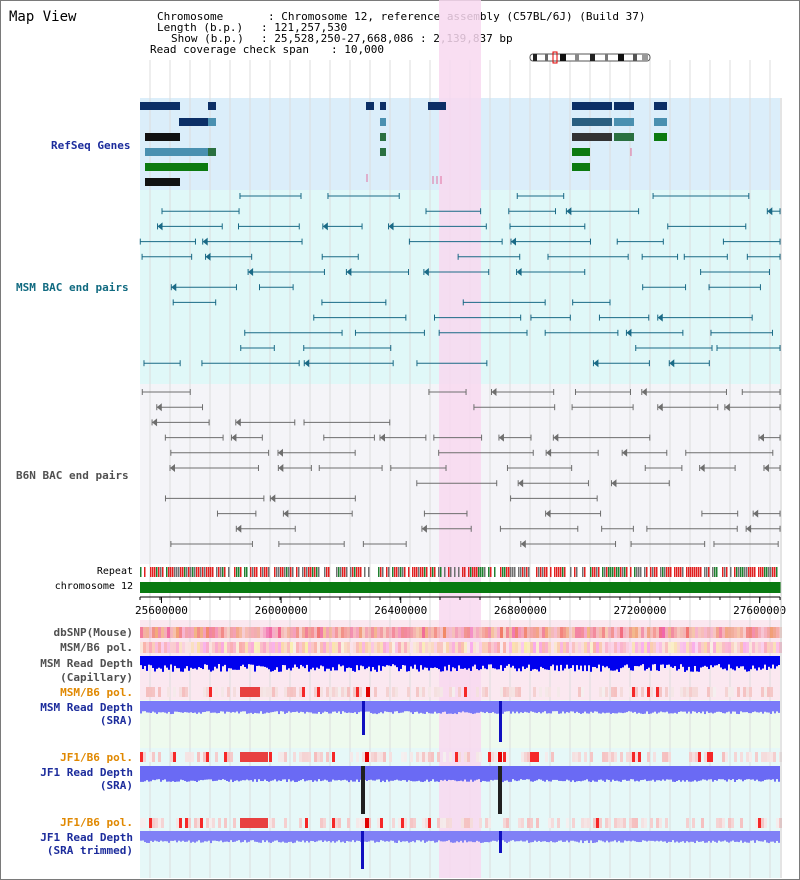  Describe the element at coordinates (367, 757) in the screenshot. I see `pol-hotspot` at that location.